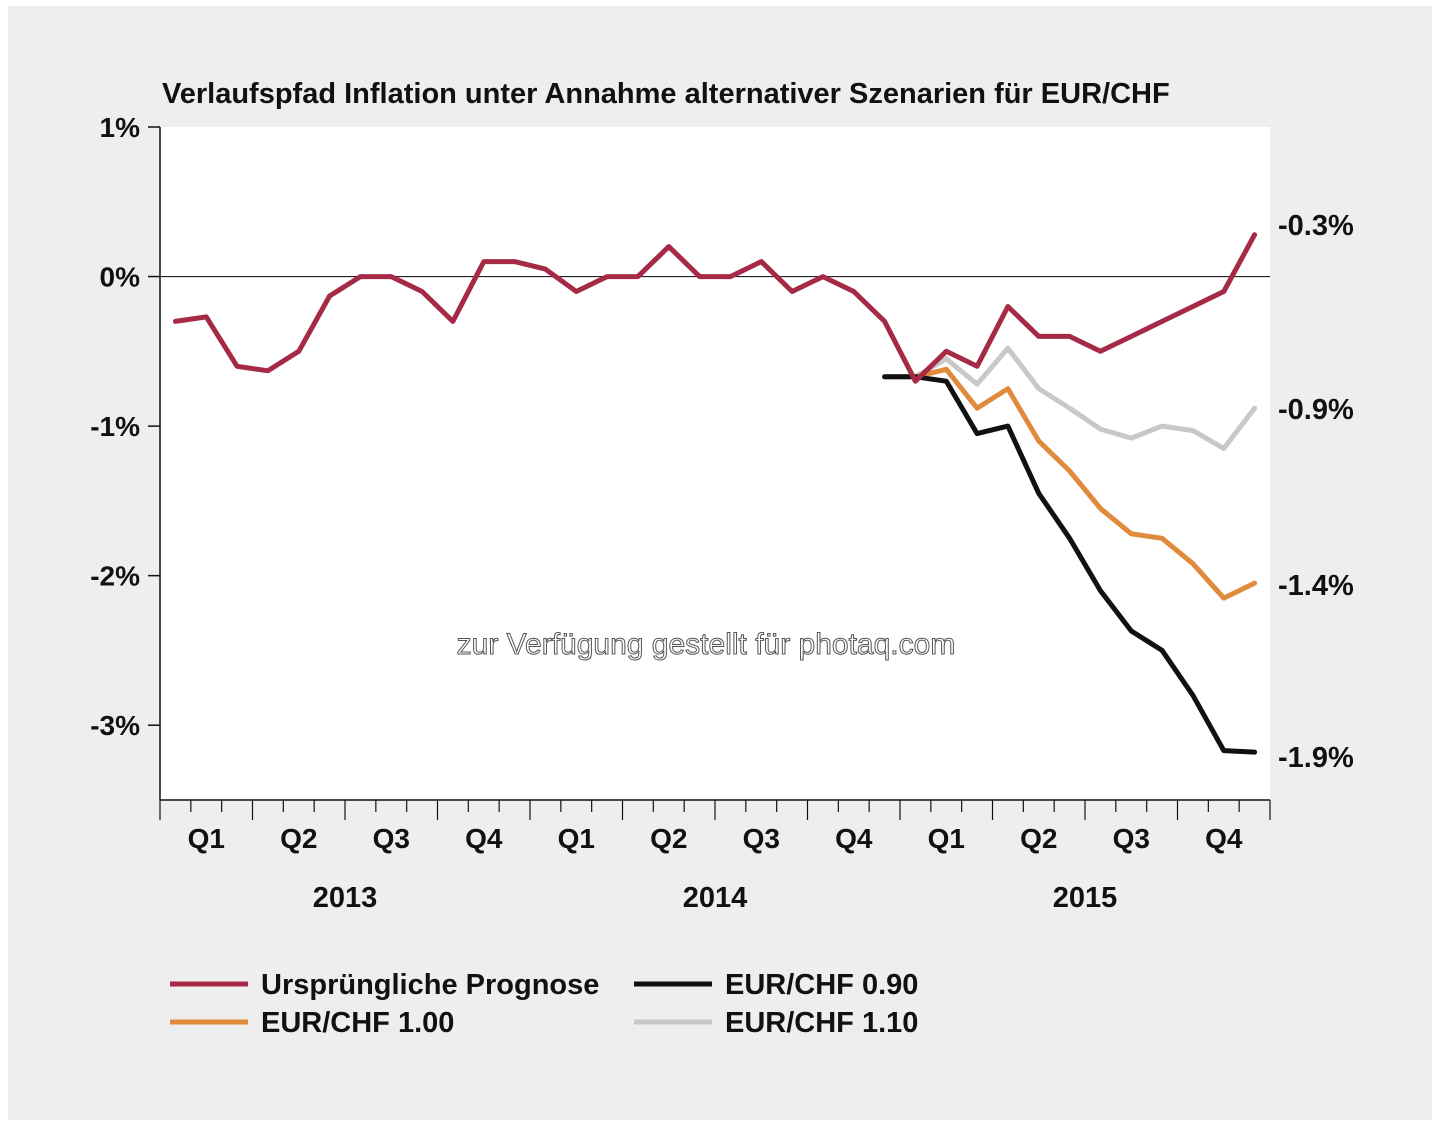  I want to click on y-tick-label: -2%, so click(115, 576).